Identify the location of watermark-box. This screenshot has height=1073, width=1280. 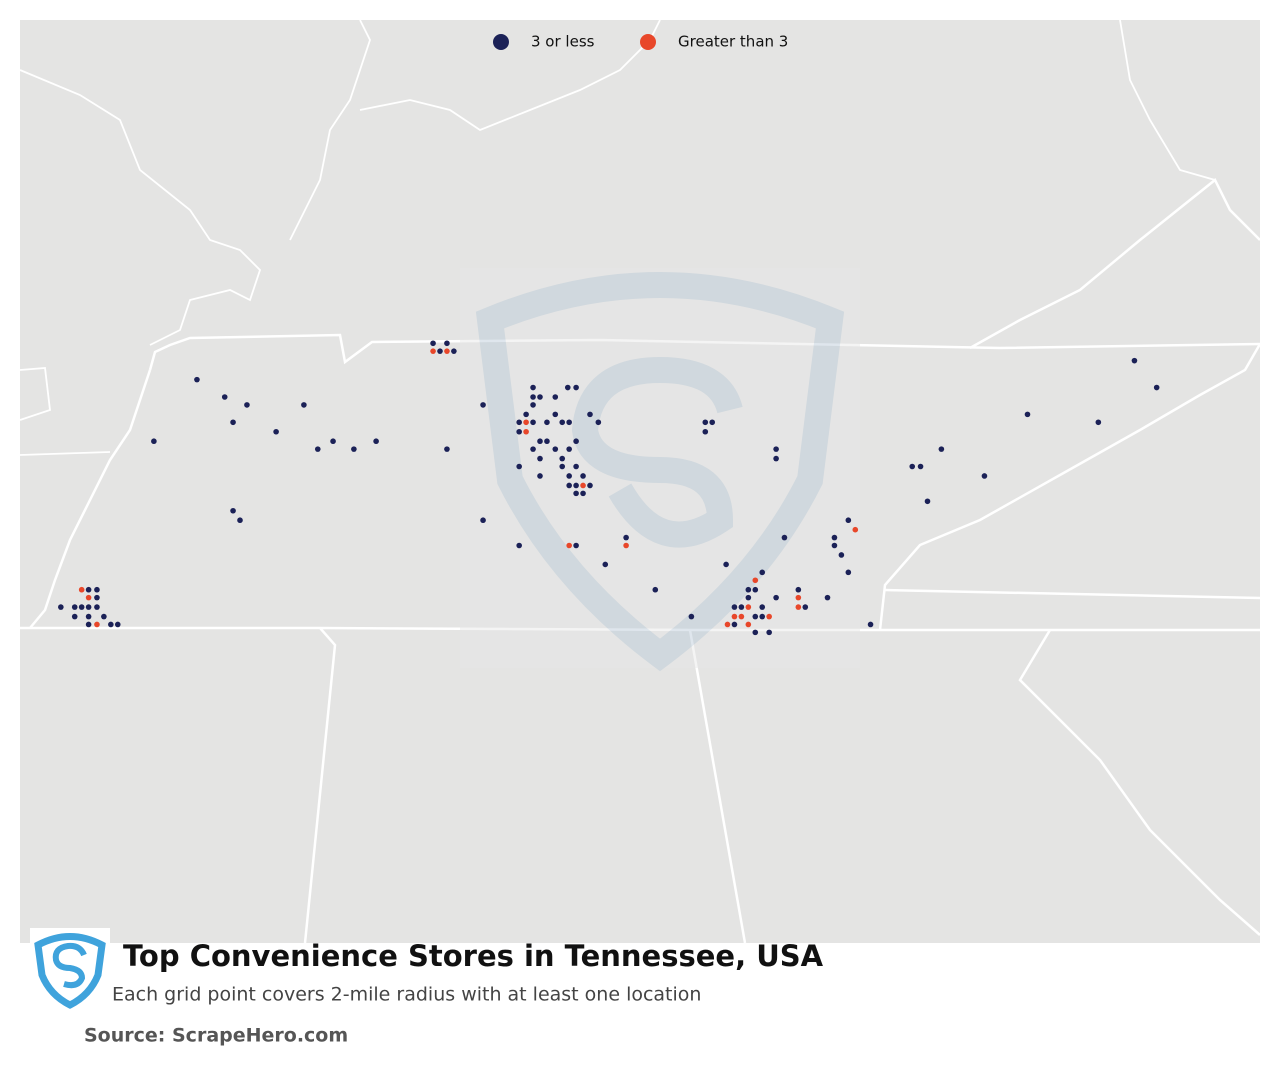
(660, 468).